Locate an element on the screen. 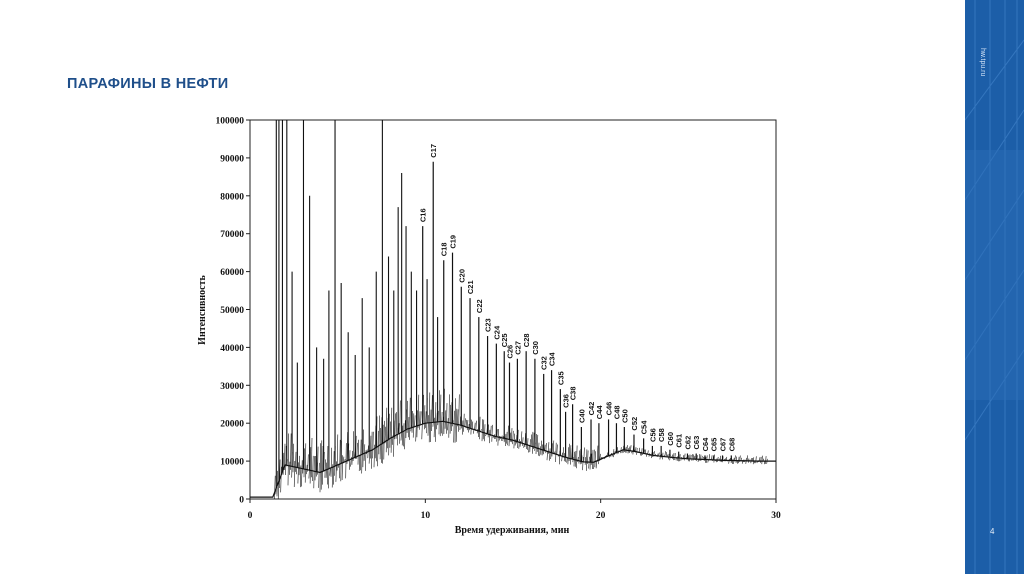  y-tick-label-70000: 70000 is located at coordinates (232, 235).